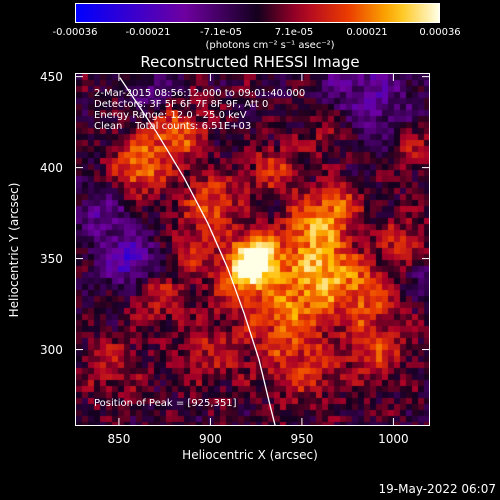  What do you see at coordinates (51, 258) in the screenshot?
I see `y-tick-label: 350` at bounding box center [51, 258].